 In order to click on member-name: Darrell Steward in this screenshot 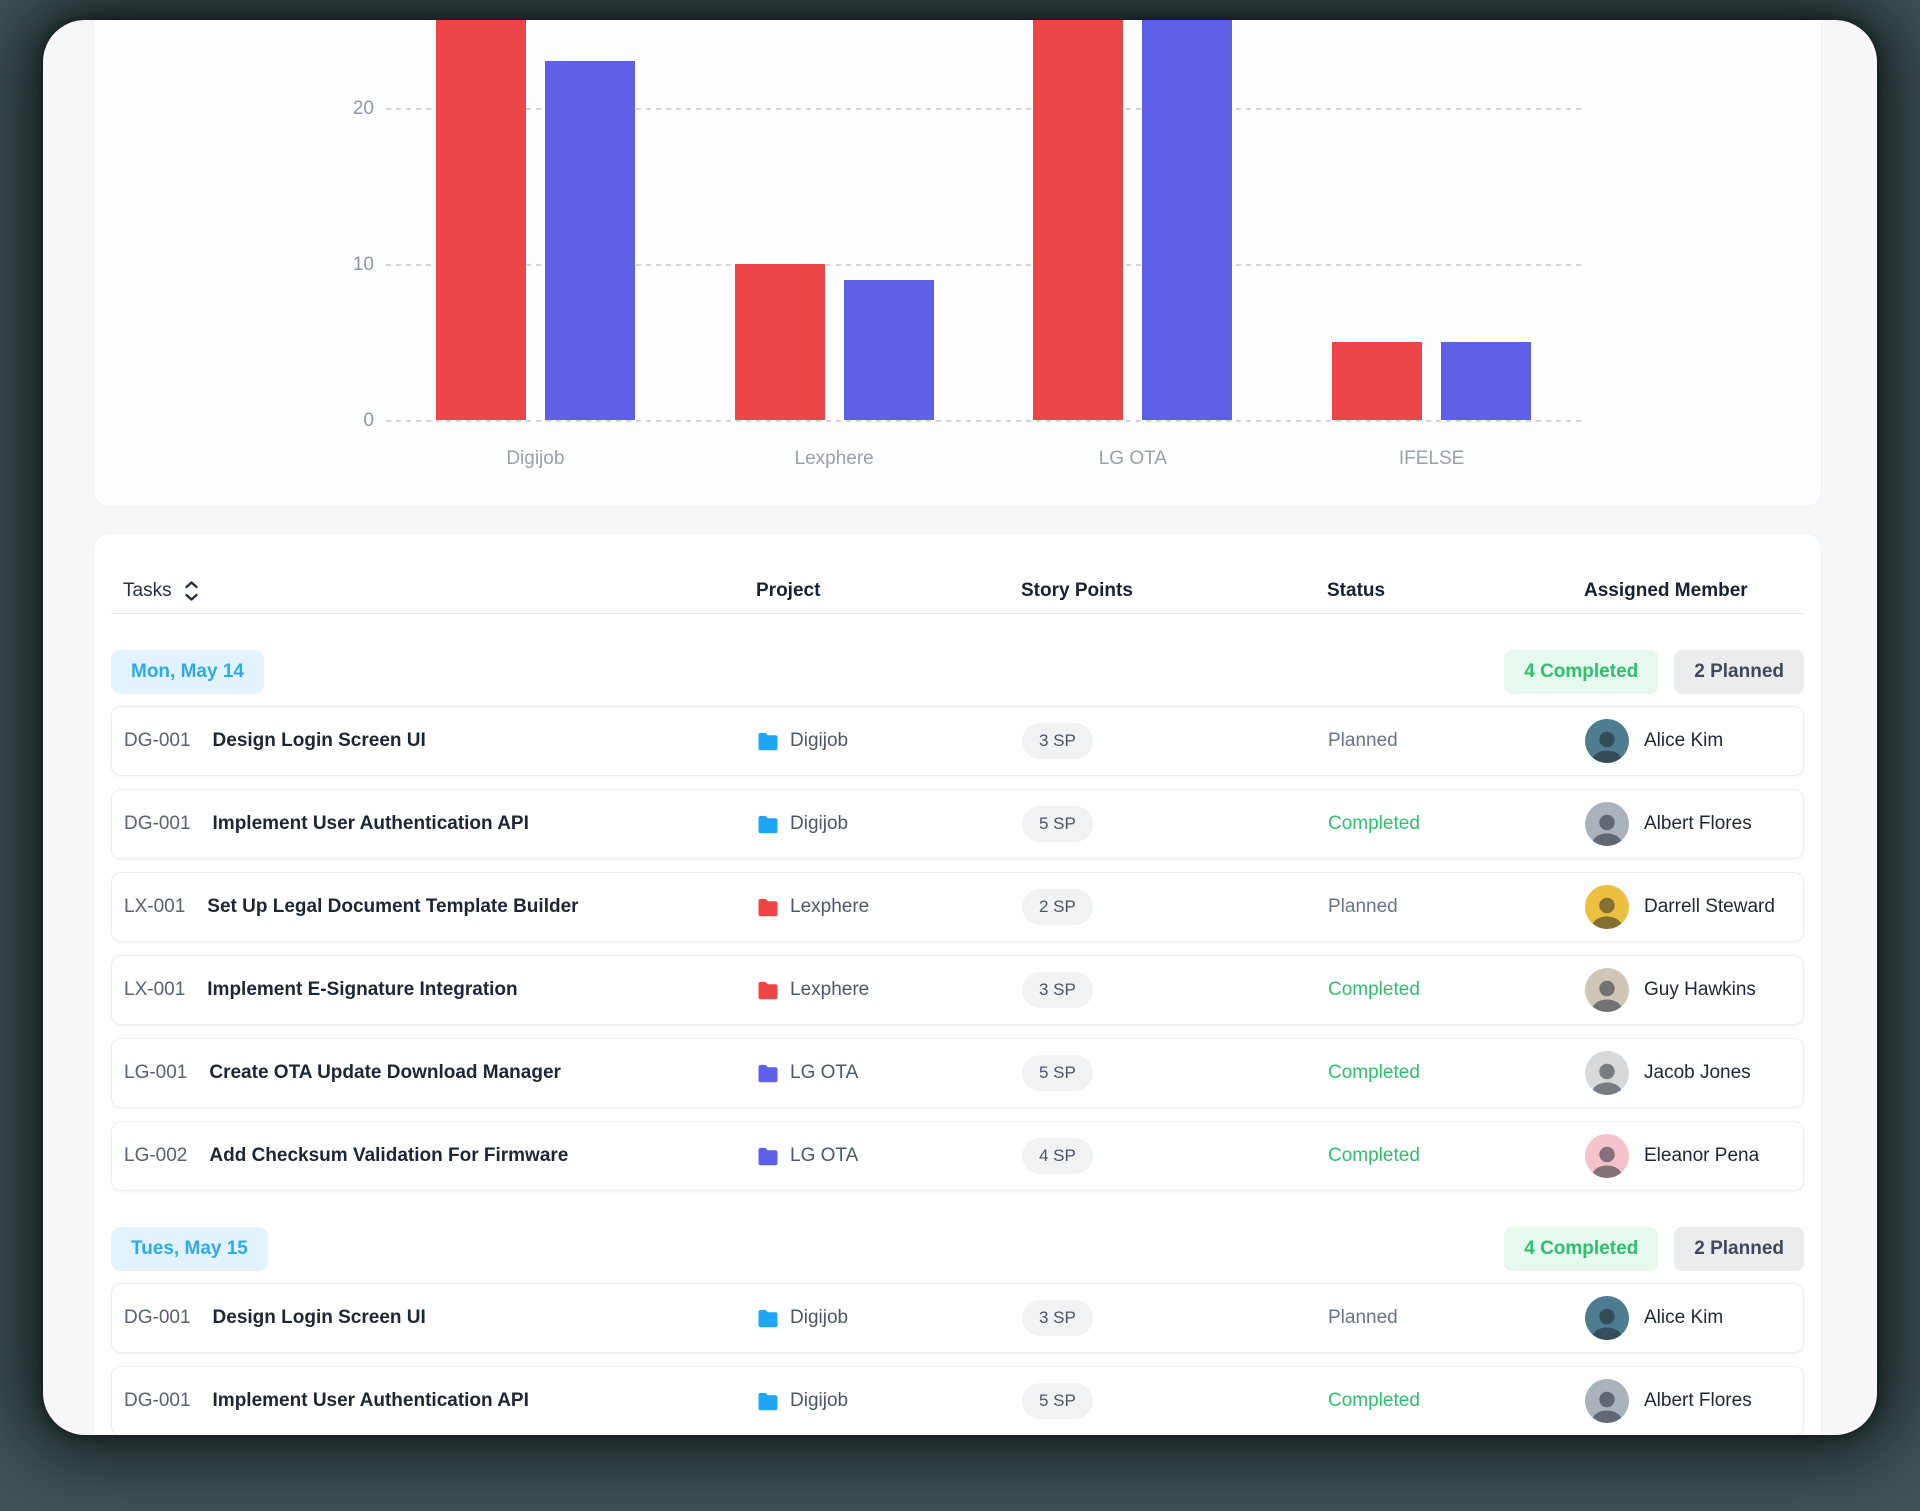, I will do `click(1709, 906)`.